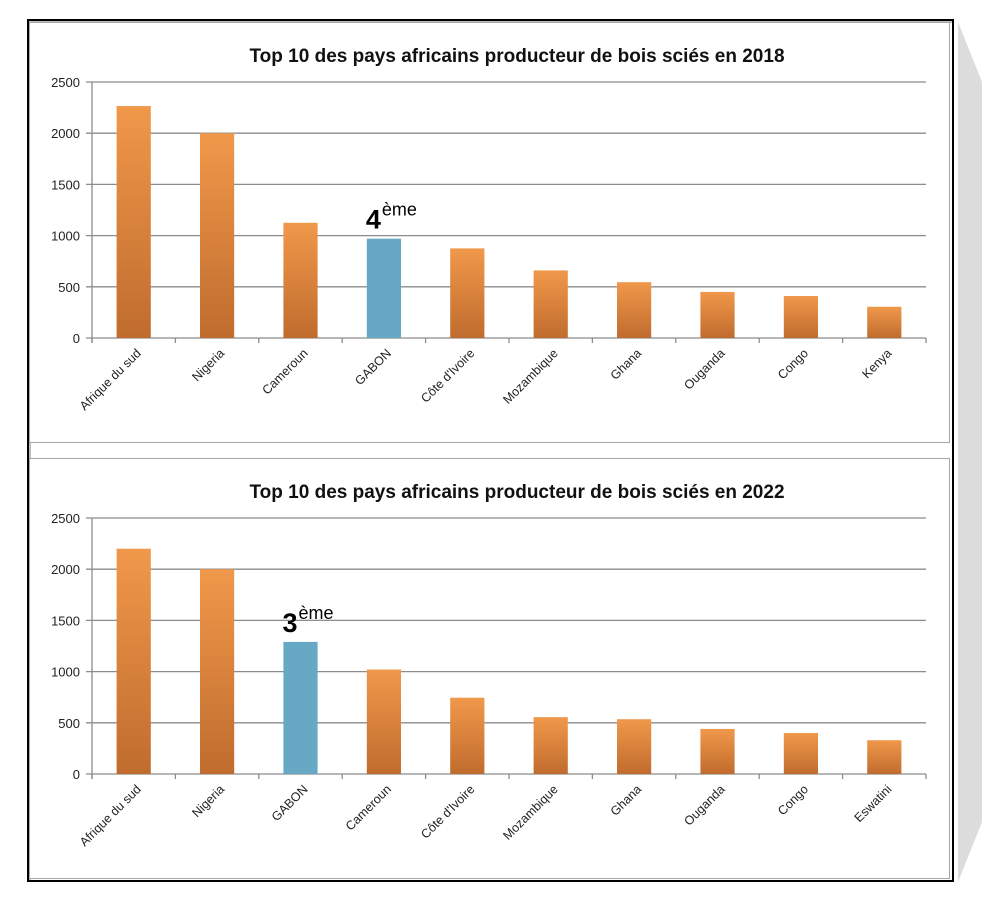 This screenshot has height=898, width=982. I want to click on bar-eswatini, so click(884, 757).